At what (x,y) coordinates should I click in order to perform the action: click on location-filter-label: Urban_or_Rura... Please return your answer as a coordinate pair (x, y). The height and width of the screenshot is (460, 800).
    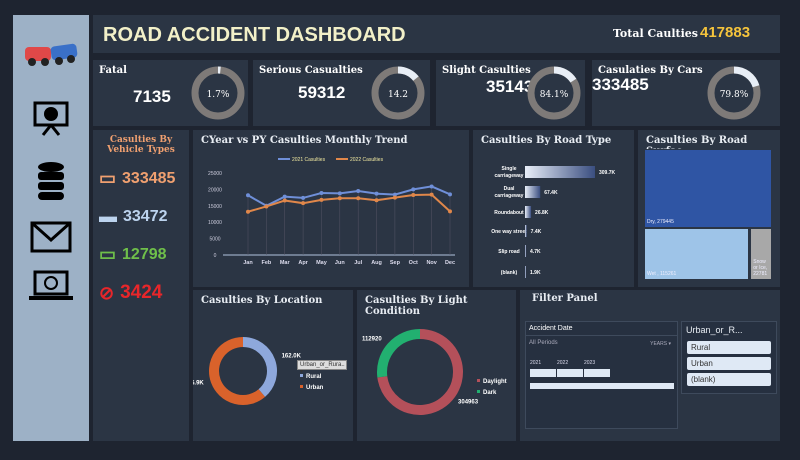
    Looking at the image, I should click on (322, 365).